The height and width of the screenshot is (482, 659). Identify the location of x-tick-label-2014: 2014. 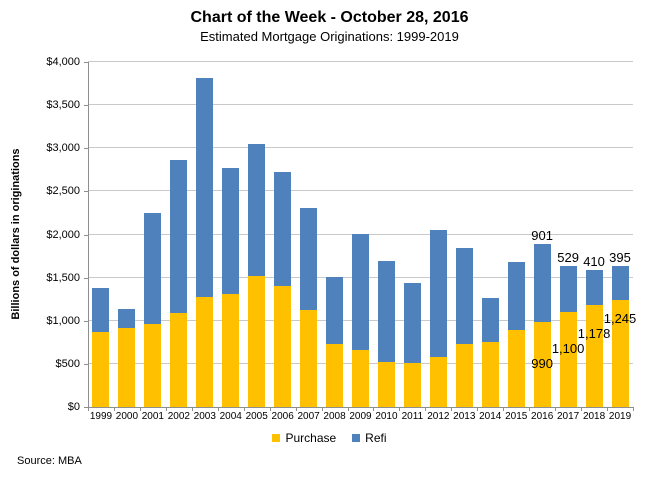
(490, 416).